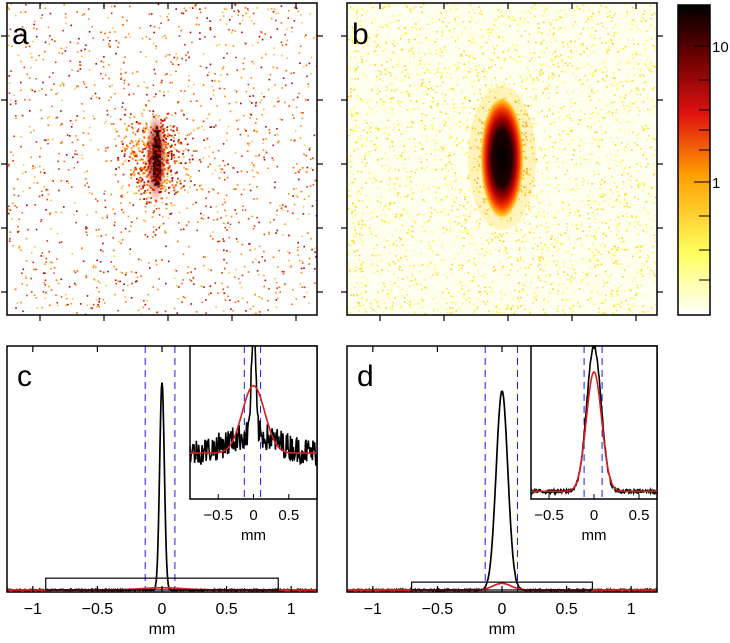 This screenshot has width=730, height=643. I want to click on series-fit, so click(502, 586).